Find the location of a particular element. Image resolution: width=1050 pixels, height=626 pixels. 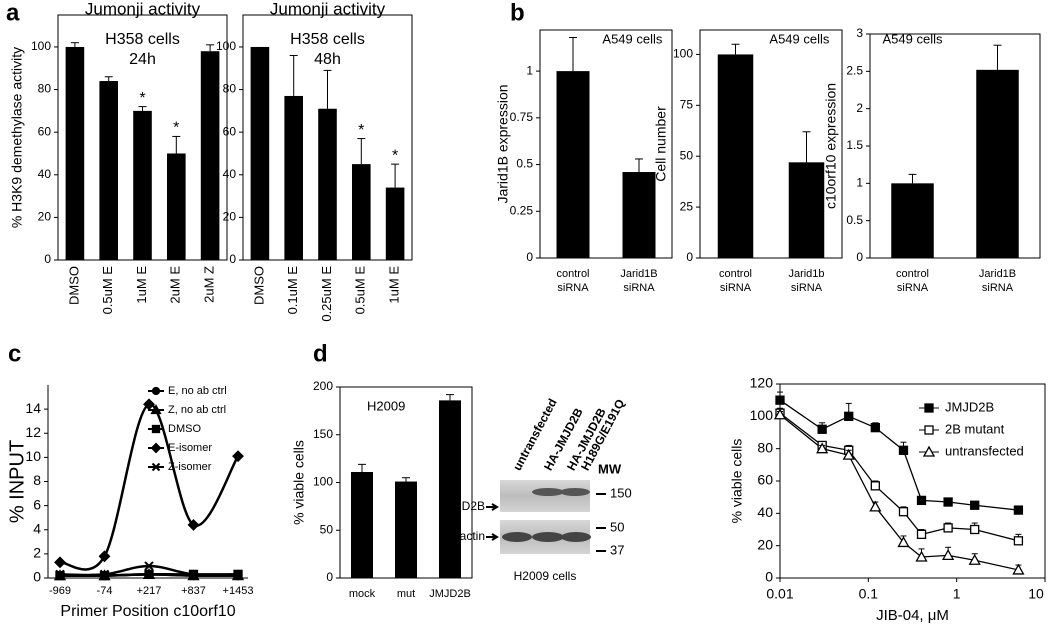

x-axis-label: JIB-04, μM is located at coordinates (912, 615).